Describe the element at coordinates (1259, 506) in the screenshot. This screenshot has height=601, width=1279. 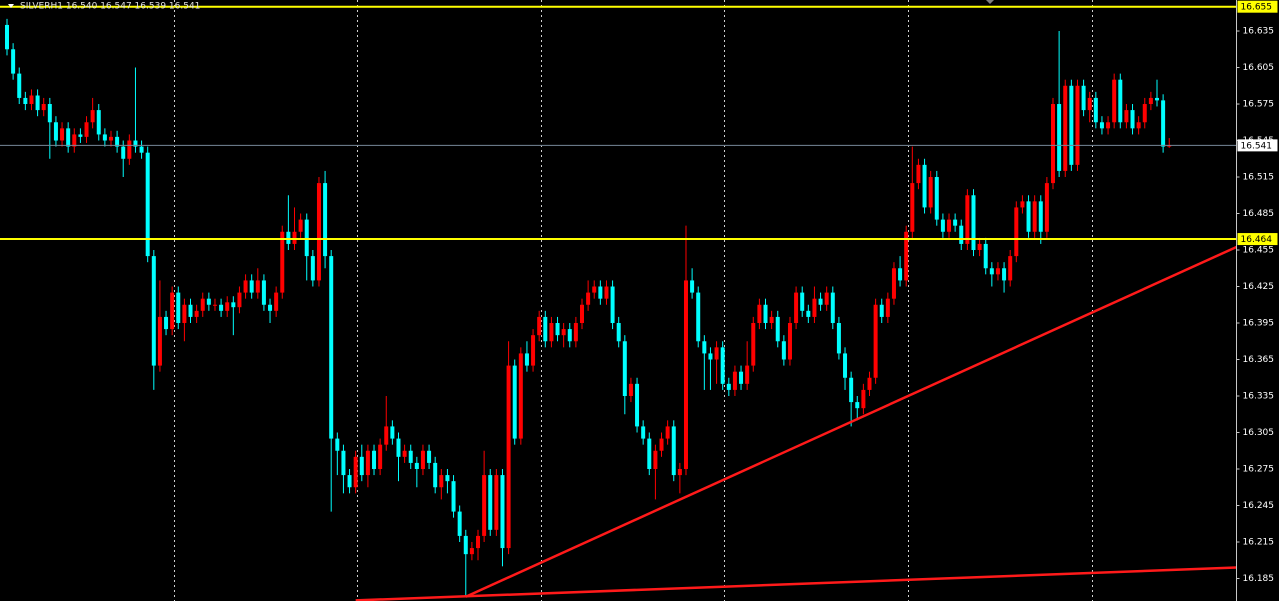
I see `y-tick-label: 16.245` at that location.